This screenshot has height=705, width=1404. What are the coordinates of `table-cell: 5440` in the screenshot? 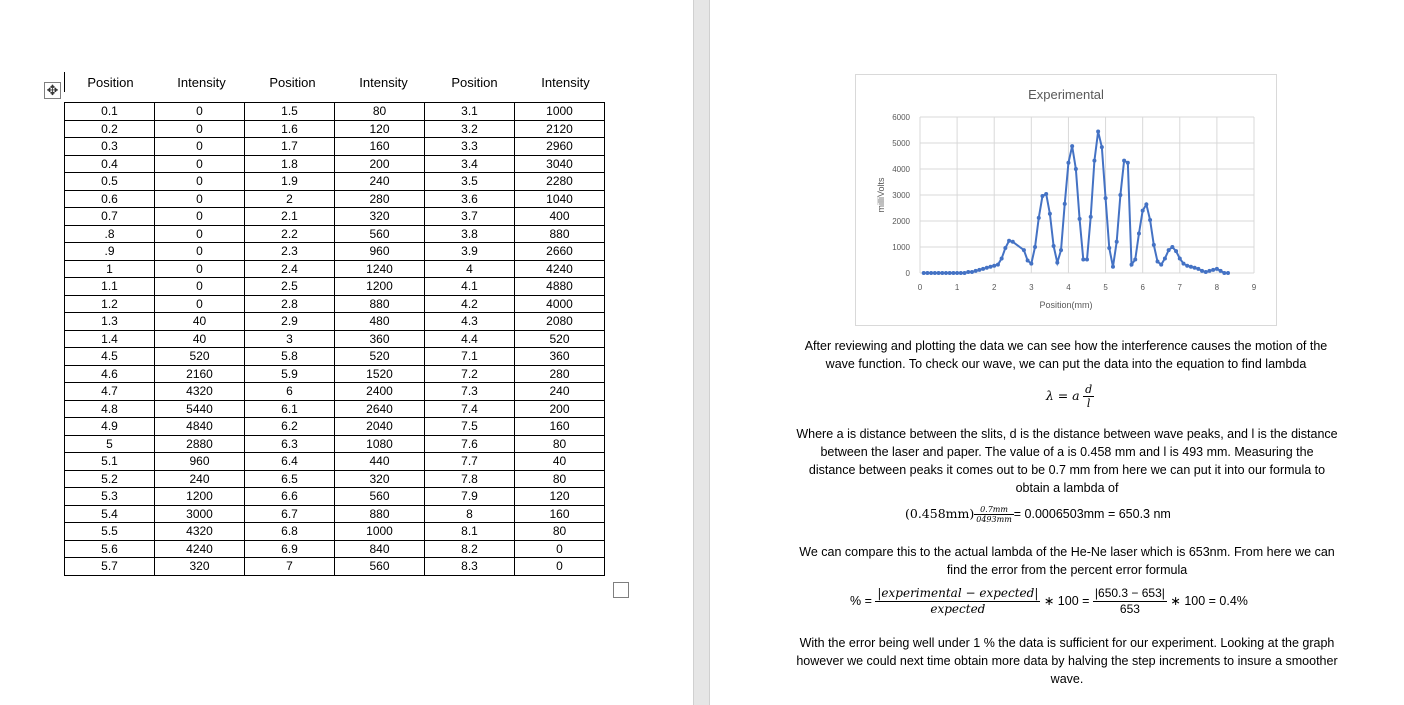 It's located at (199, 408).